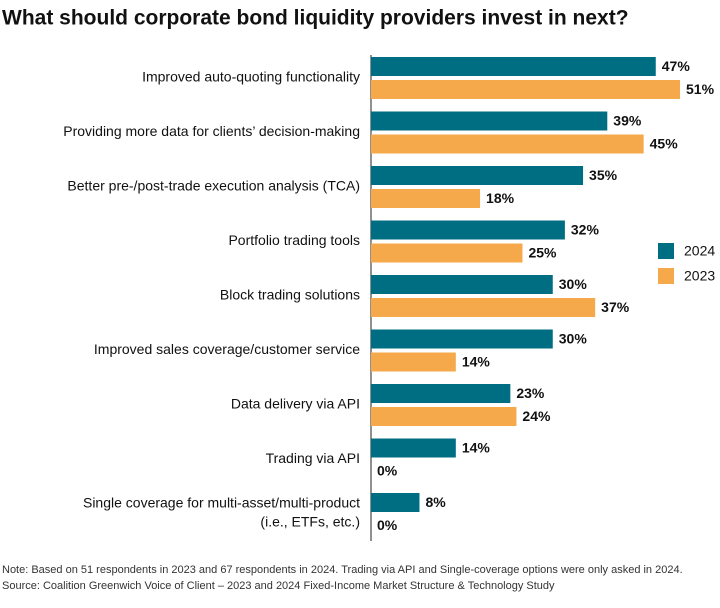  Describe the element at coordinates (585, 230) in the screenshot. I see `value-label: 32%` at that location.